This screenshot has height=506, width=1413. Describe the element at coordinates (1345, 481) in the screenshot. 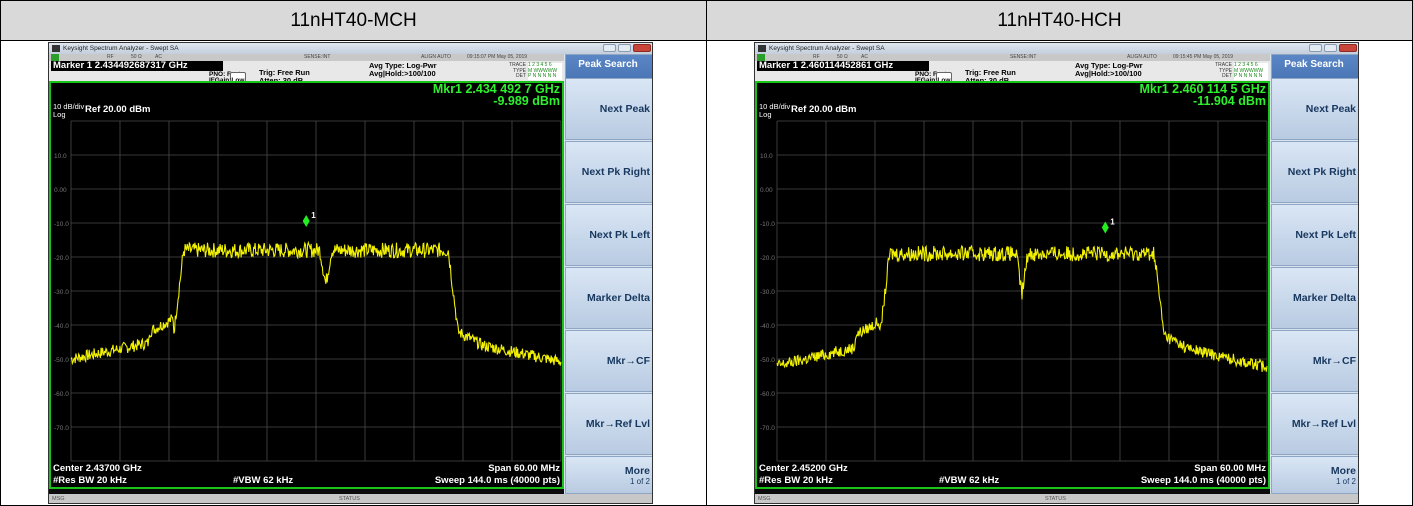

I see `softkey-more-page: 1 of 2` at that location.